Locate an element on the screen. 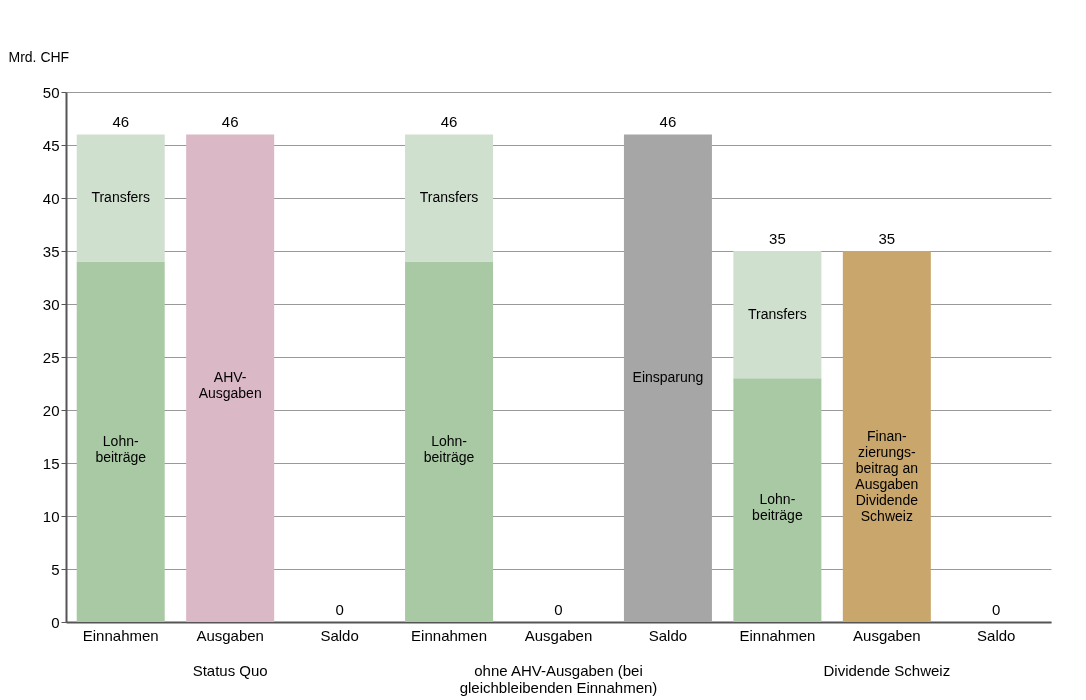  series-label: Einsparung is located at coordinates (668, 377).